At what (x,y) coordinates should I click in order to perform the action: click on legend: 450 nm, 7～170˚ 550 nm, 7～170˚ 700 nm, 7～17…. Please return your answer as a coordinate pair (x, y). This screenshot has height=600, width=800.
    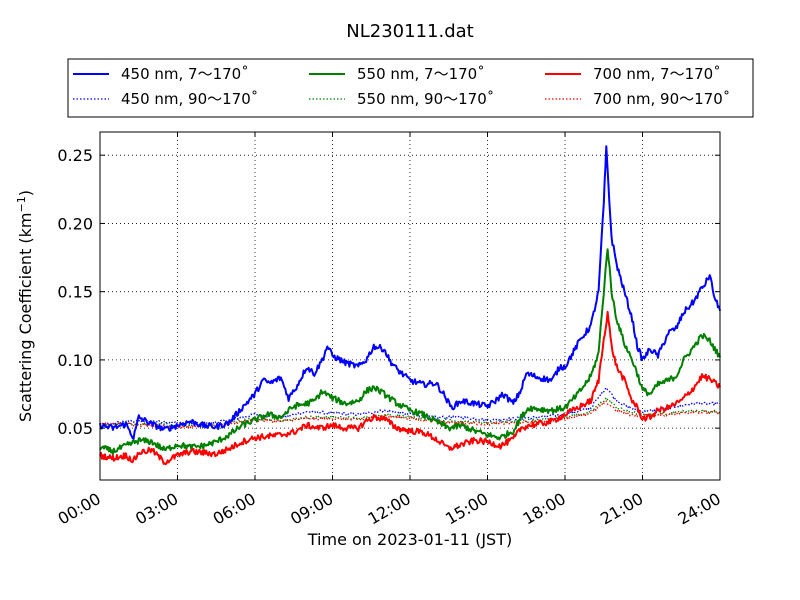
    Looking at the image, I should click on (410, 88).